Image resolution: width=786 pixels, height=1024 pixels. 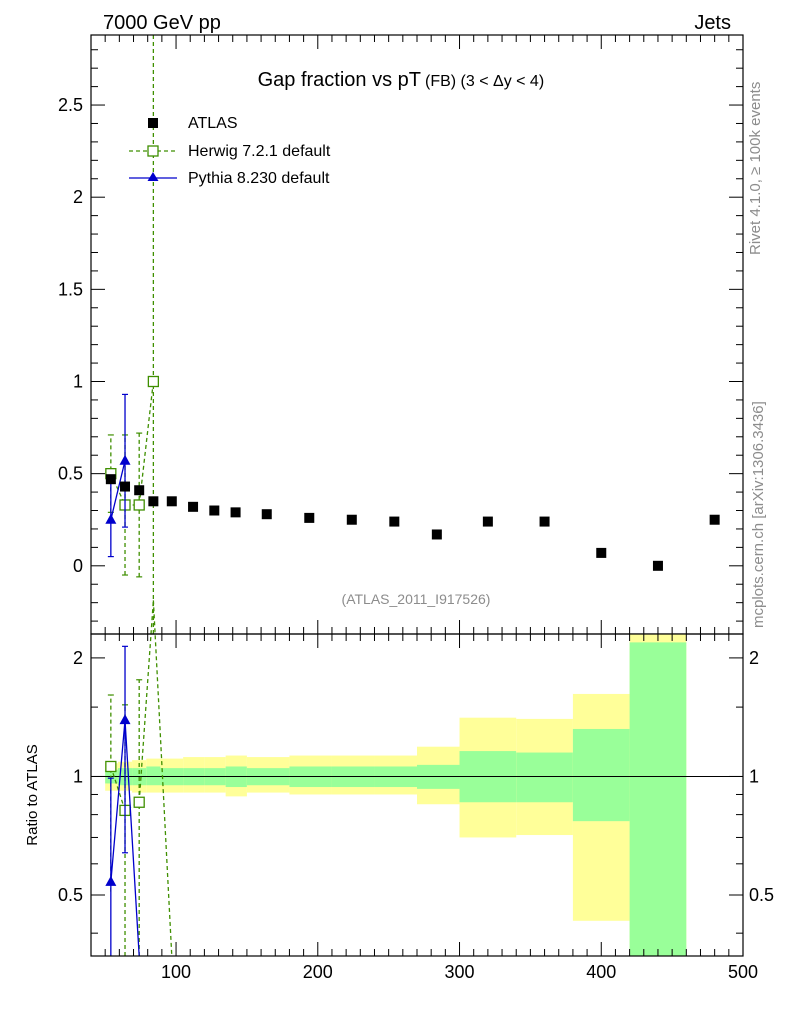 What do you see at coordinates (459, 972) in the screenshot?
I see `ratio-xtick-label: 300` at bounding box center [459, 972].